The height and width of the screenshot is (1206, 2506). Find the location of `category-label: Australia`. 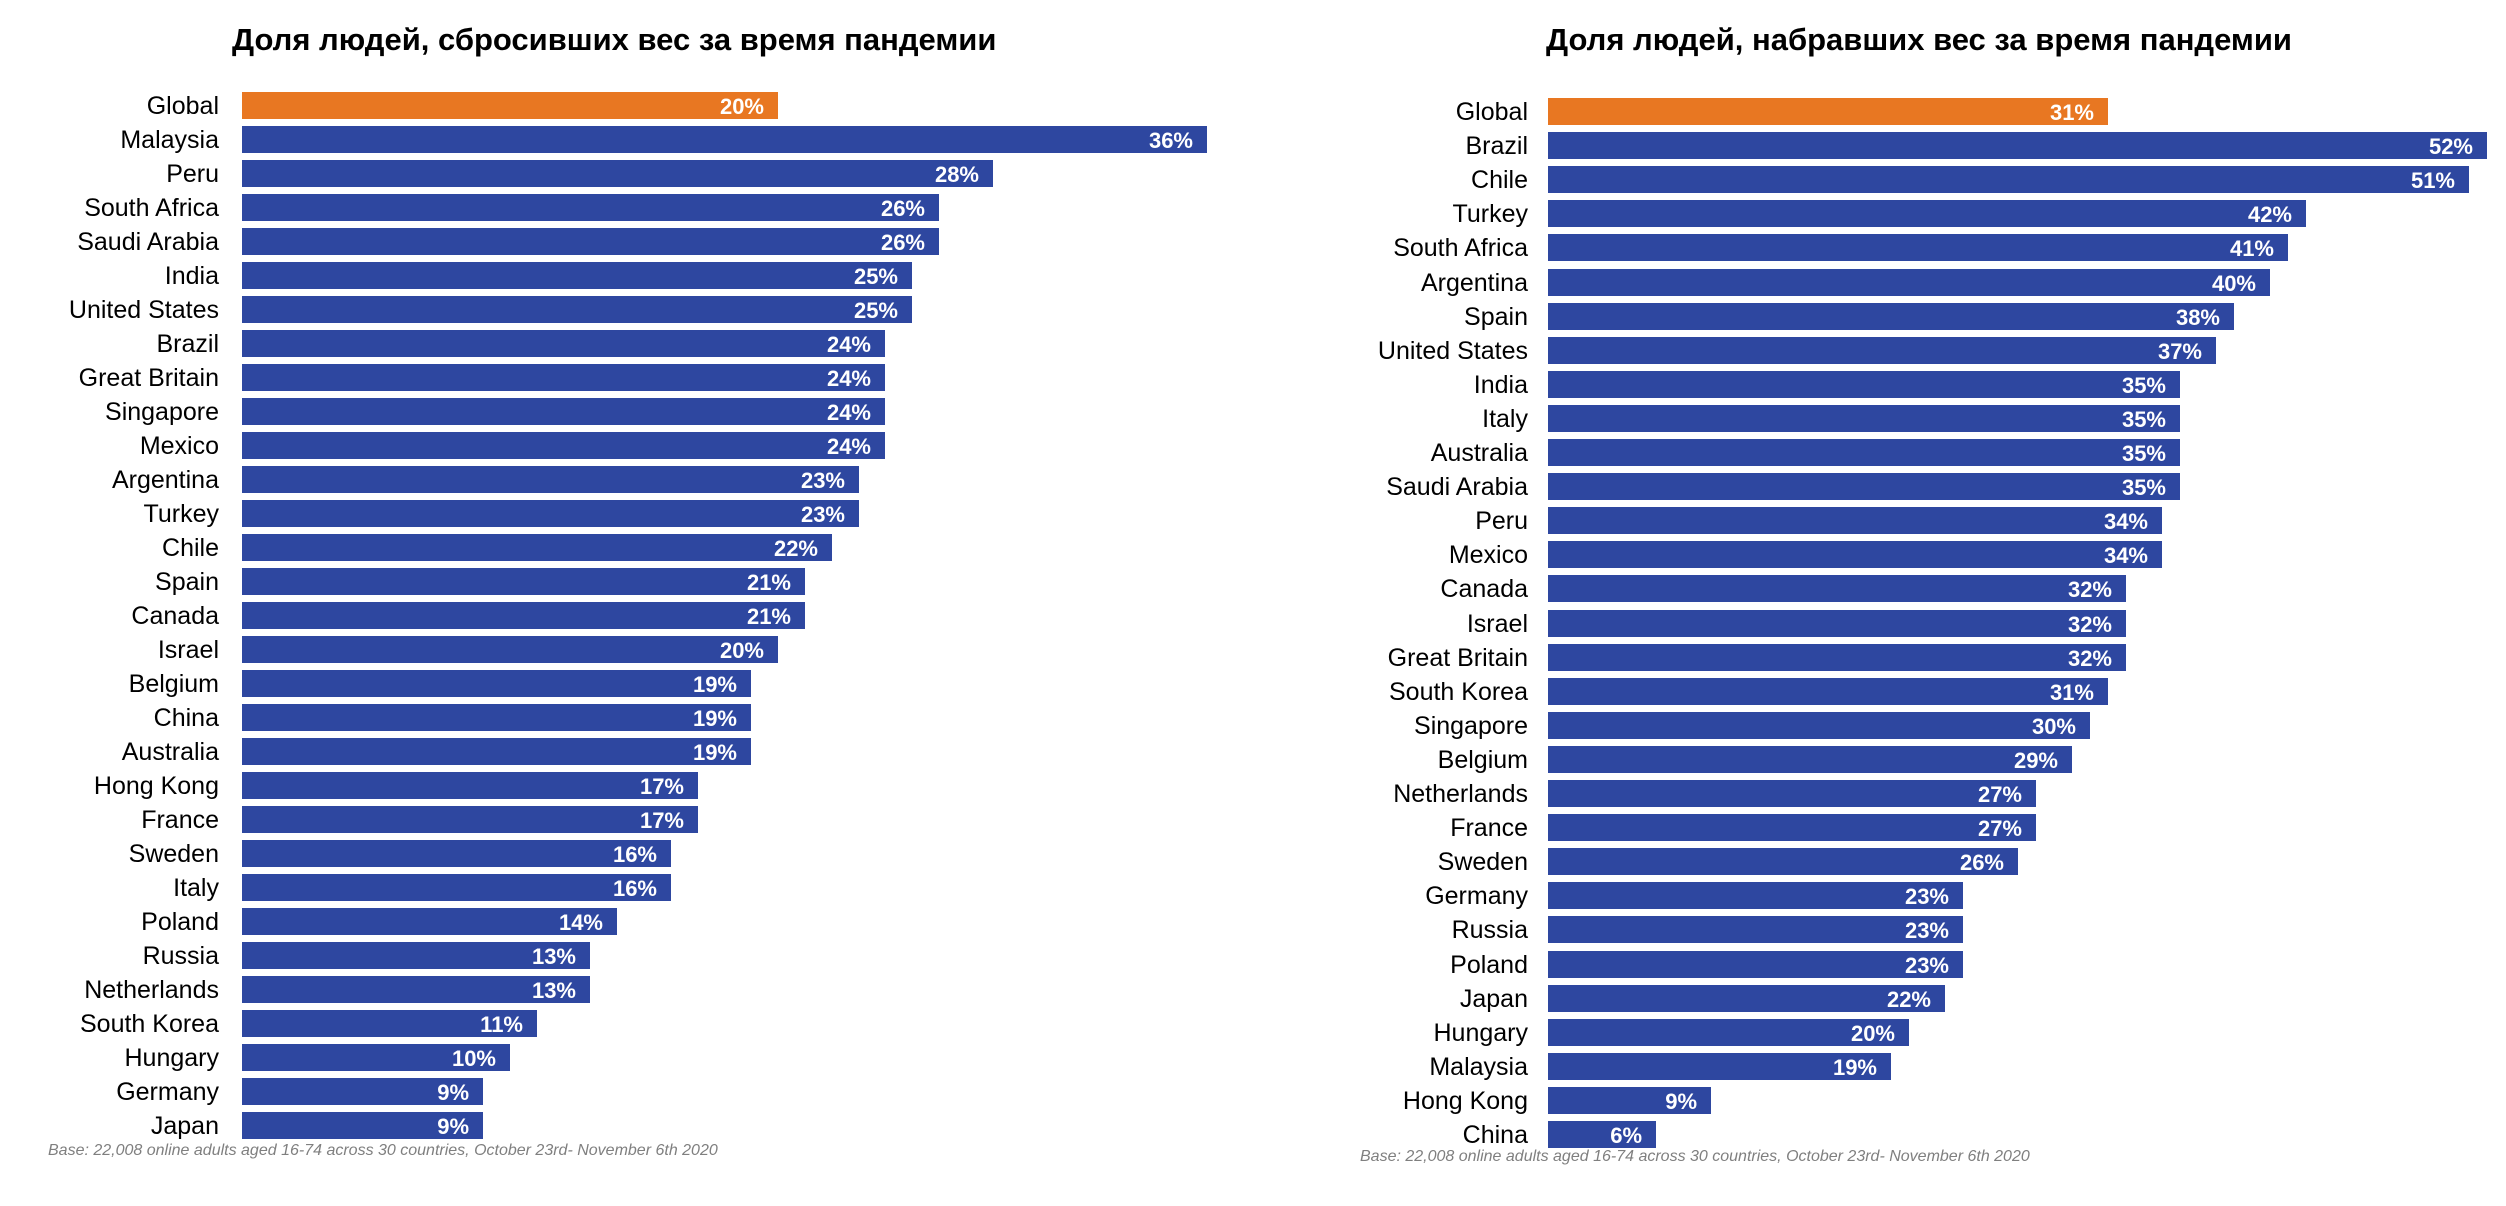

category-label: Australia is located at coordinates (170, 752).